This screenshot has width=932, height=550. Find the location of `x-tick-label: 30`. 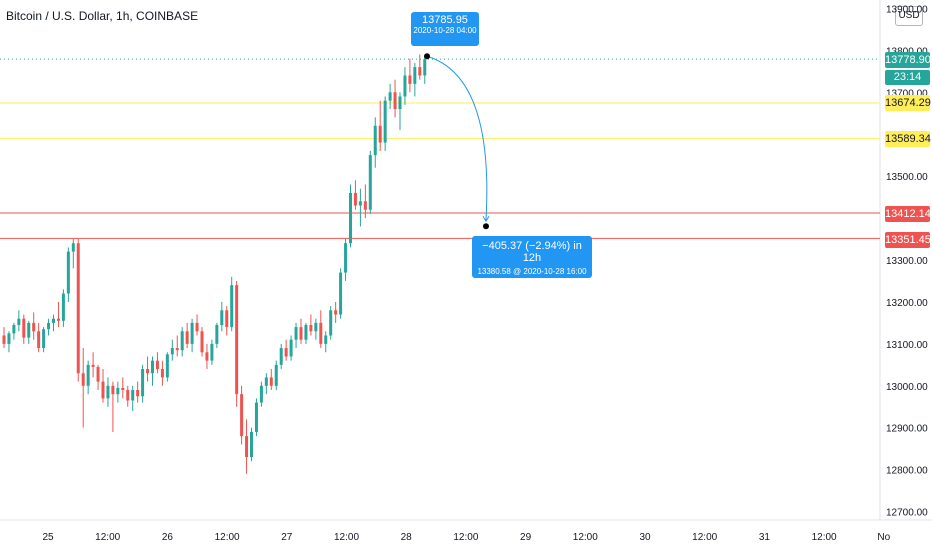

x-tick-label: 30 is located at coordinates (645, 537).